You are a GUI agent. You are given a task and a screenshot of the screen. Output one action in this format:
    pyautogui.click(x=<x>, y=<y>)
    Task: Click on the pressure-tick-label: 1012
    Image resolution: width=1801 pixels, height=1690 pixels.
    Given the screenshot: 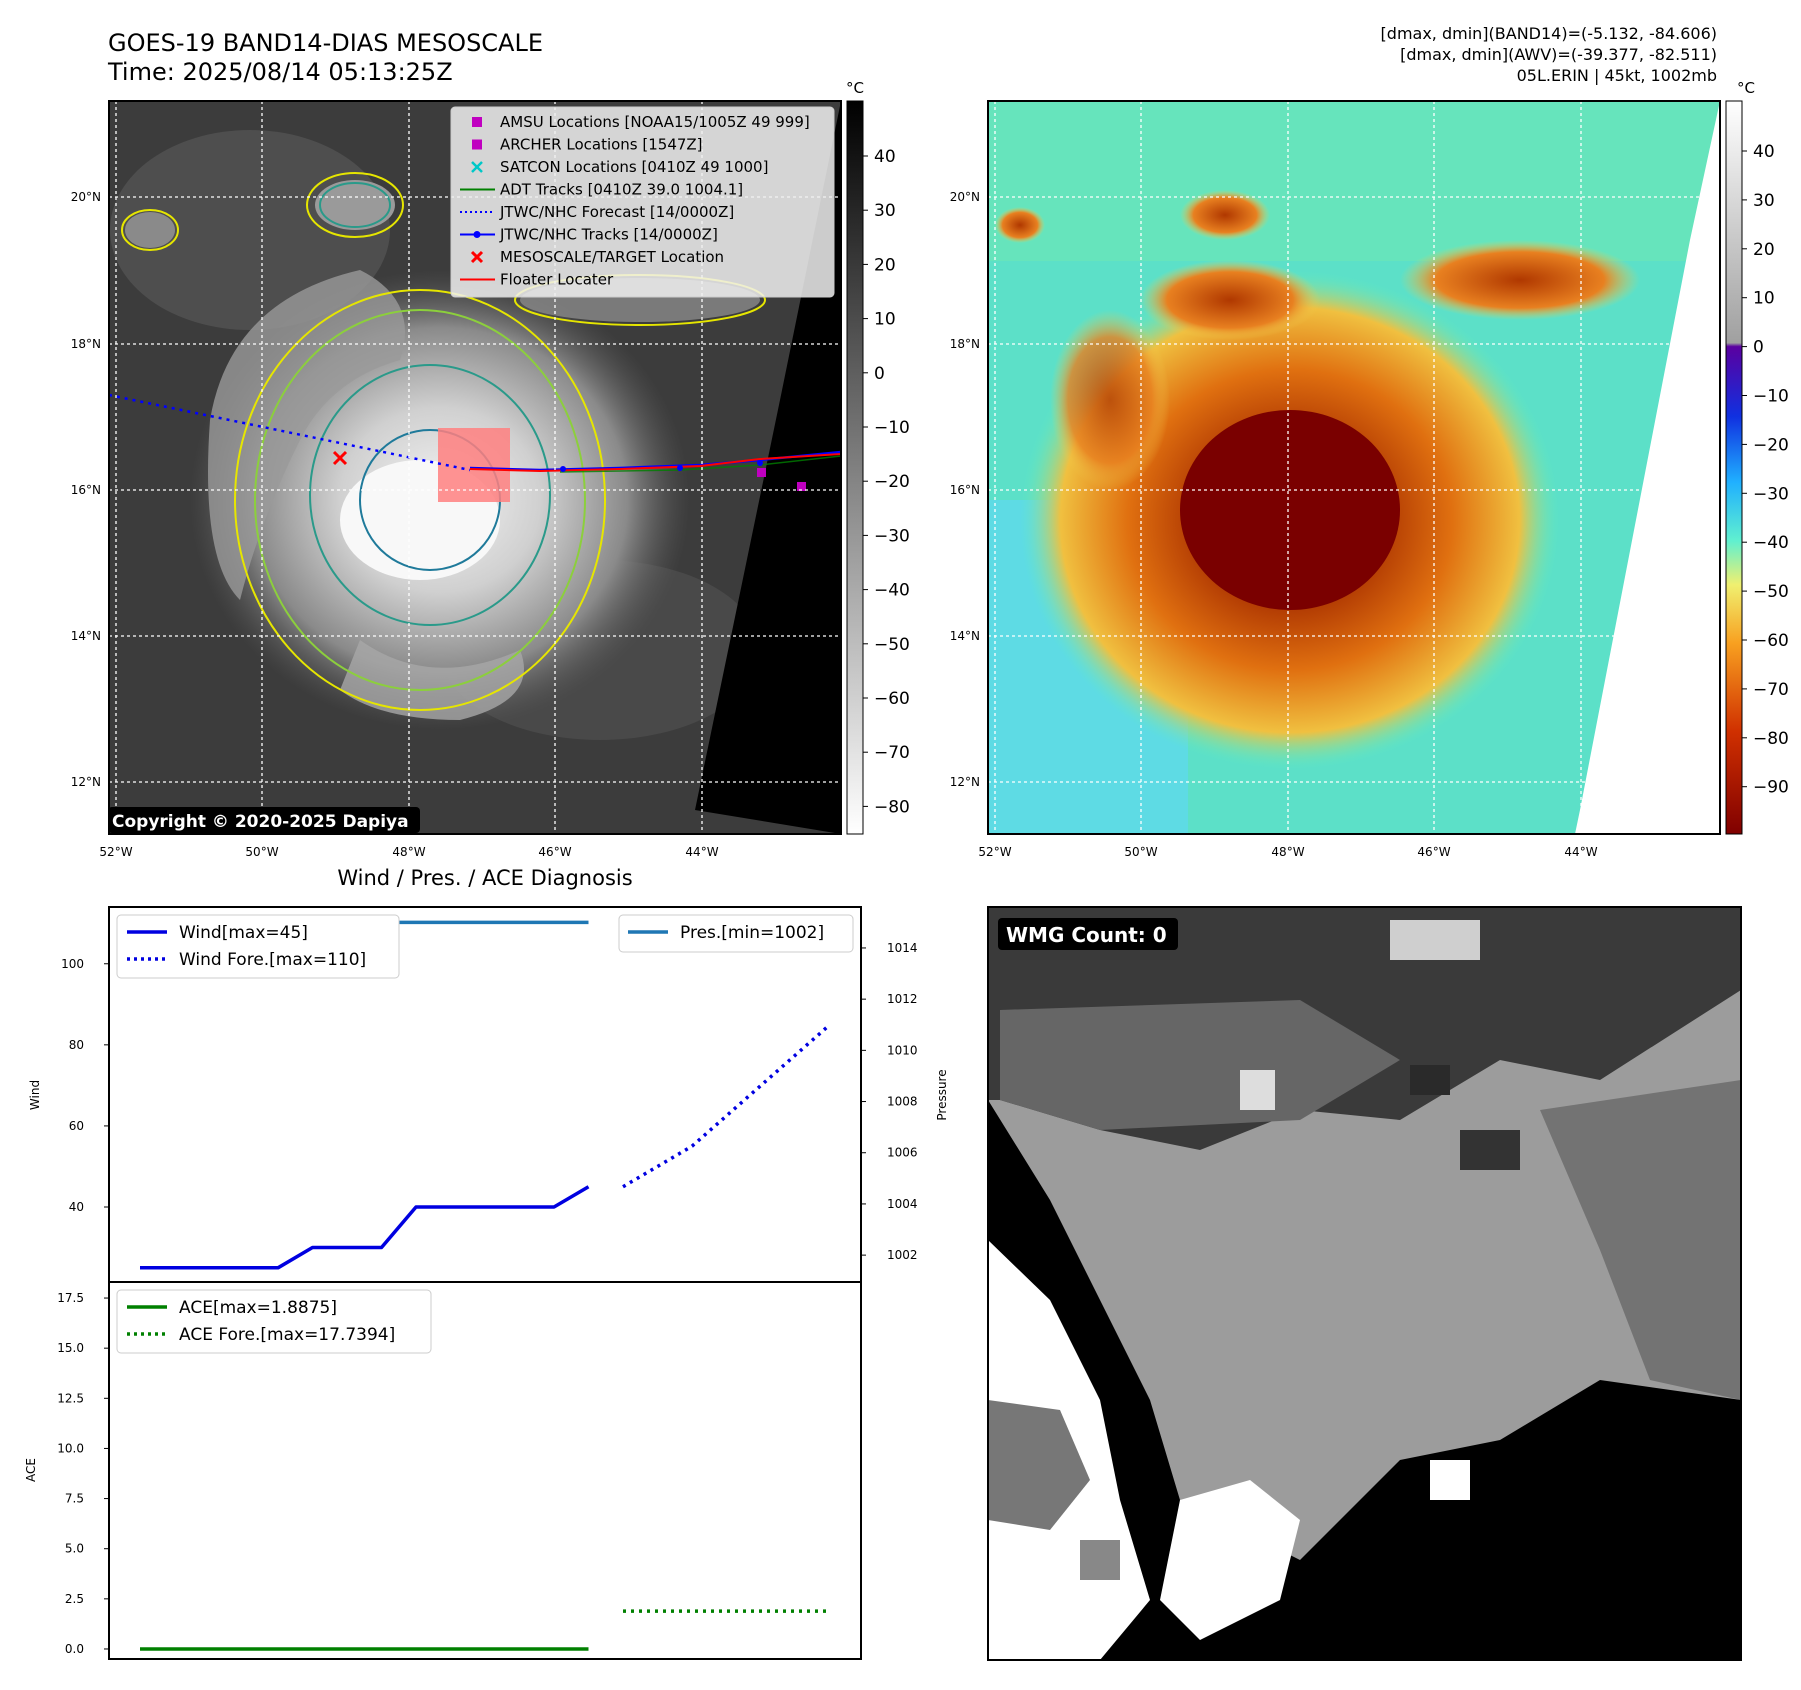 What is the action you would take?
    pyautogui.click(x=902, y=999)
    